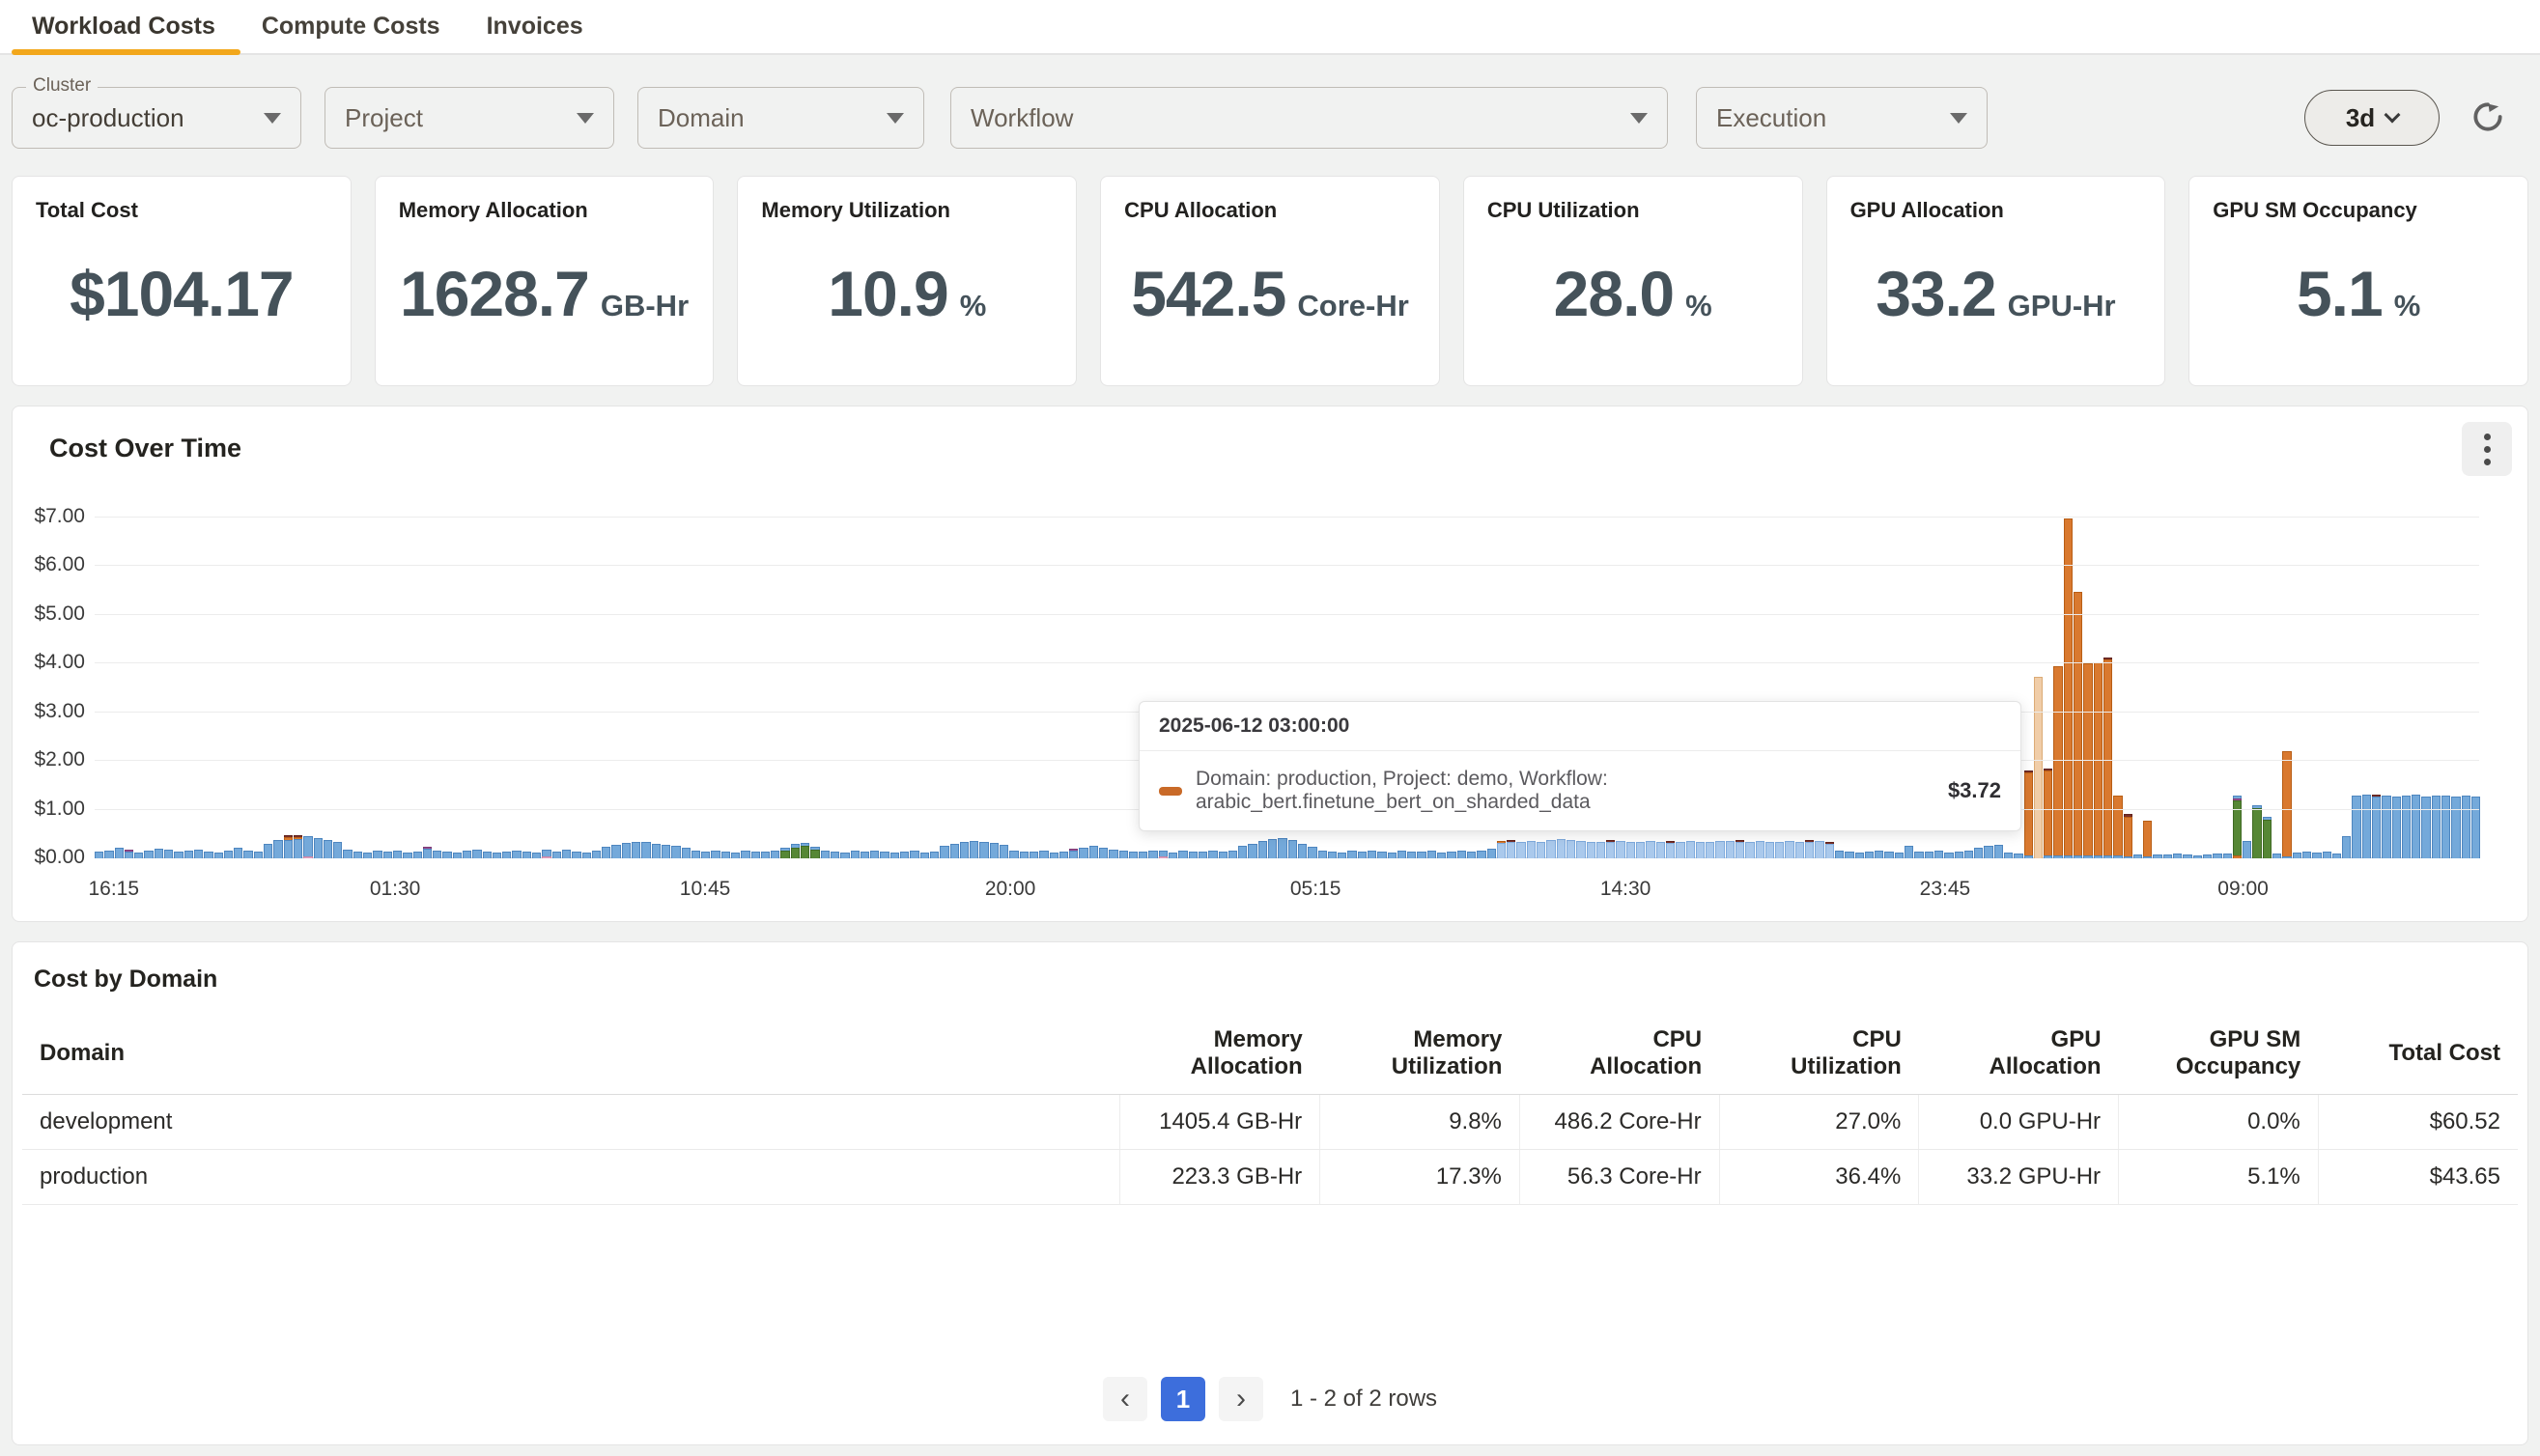  What do you see at coordinates (2488, 118) in the screenshot?
I see `refresh-button` at bounding box center [2488, 118].